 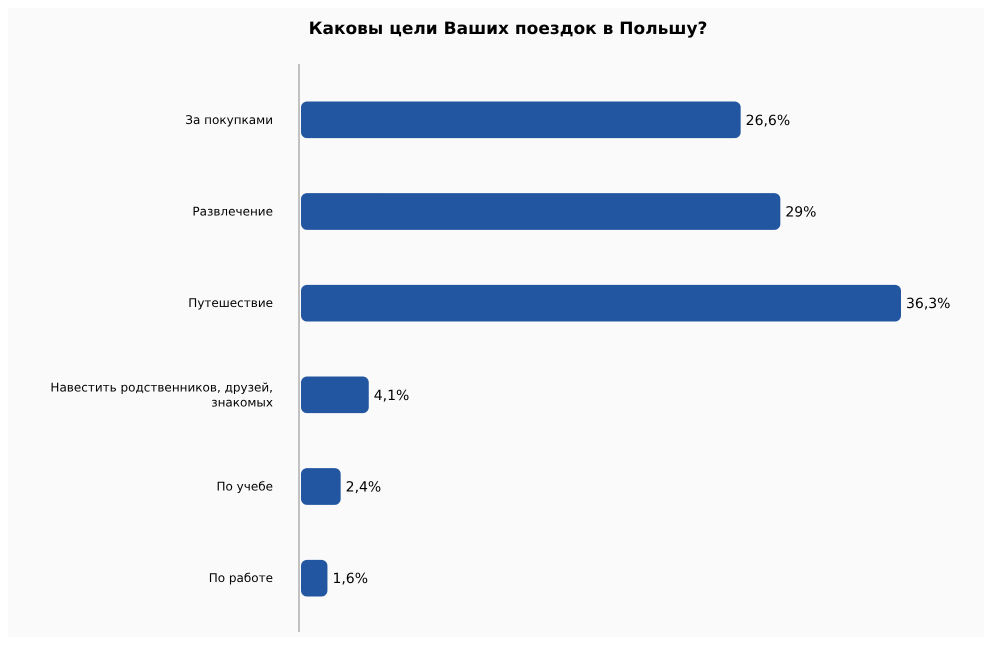 I want to click on data-label: 26,6%, so click(x=768, y=120).